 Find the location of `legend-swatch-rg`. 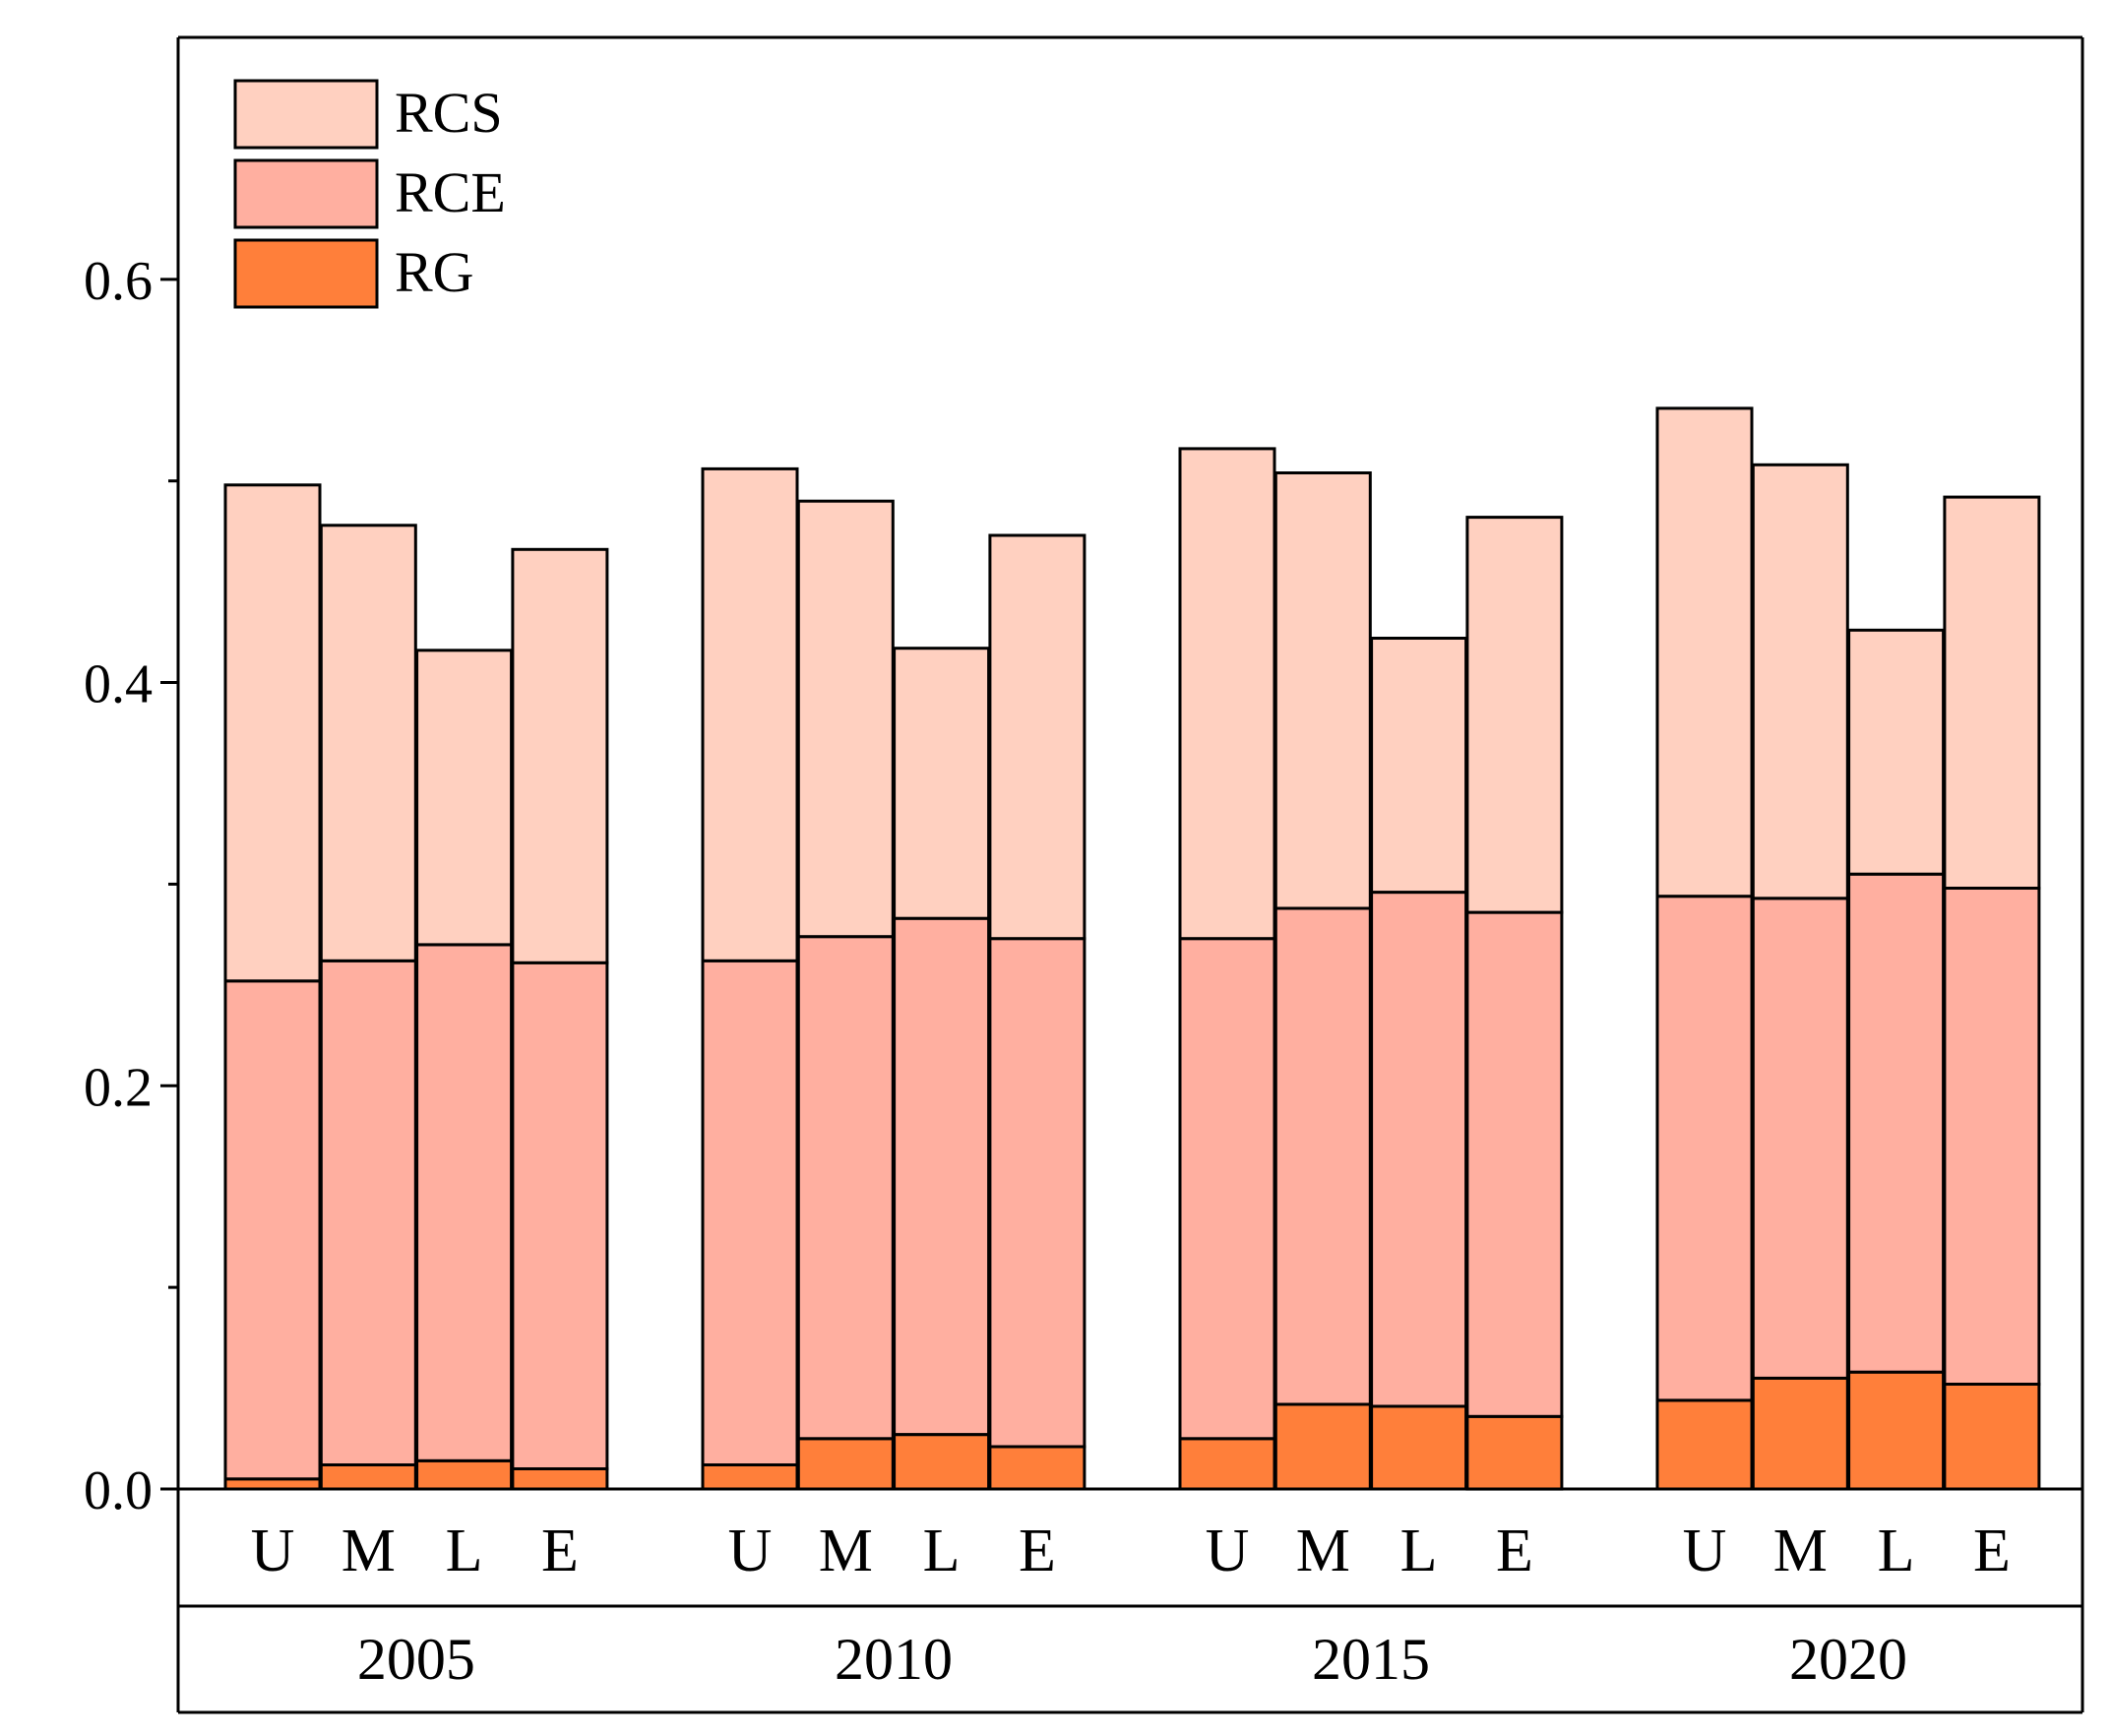

legend-swatch-rg is located at coordinates (306, 273).